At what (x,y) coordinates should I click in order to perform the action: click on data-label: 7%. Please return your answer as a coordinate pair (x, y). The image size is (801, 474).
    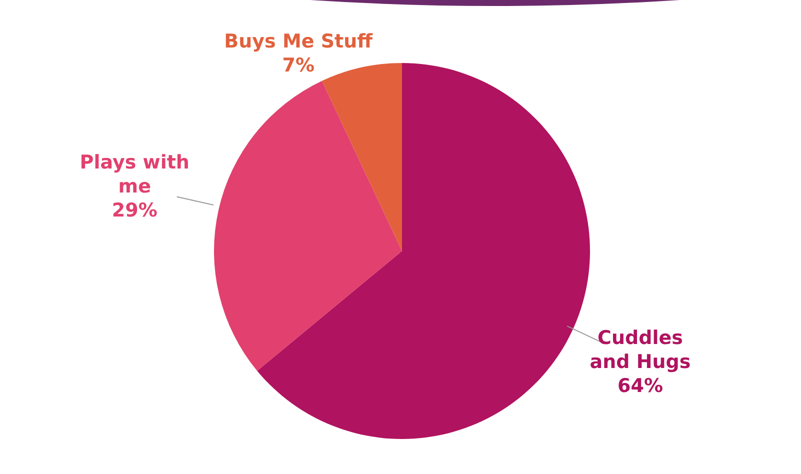
    Looking at the image, I should click on (298, 65).